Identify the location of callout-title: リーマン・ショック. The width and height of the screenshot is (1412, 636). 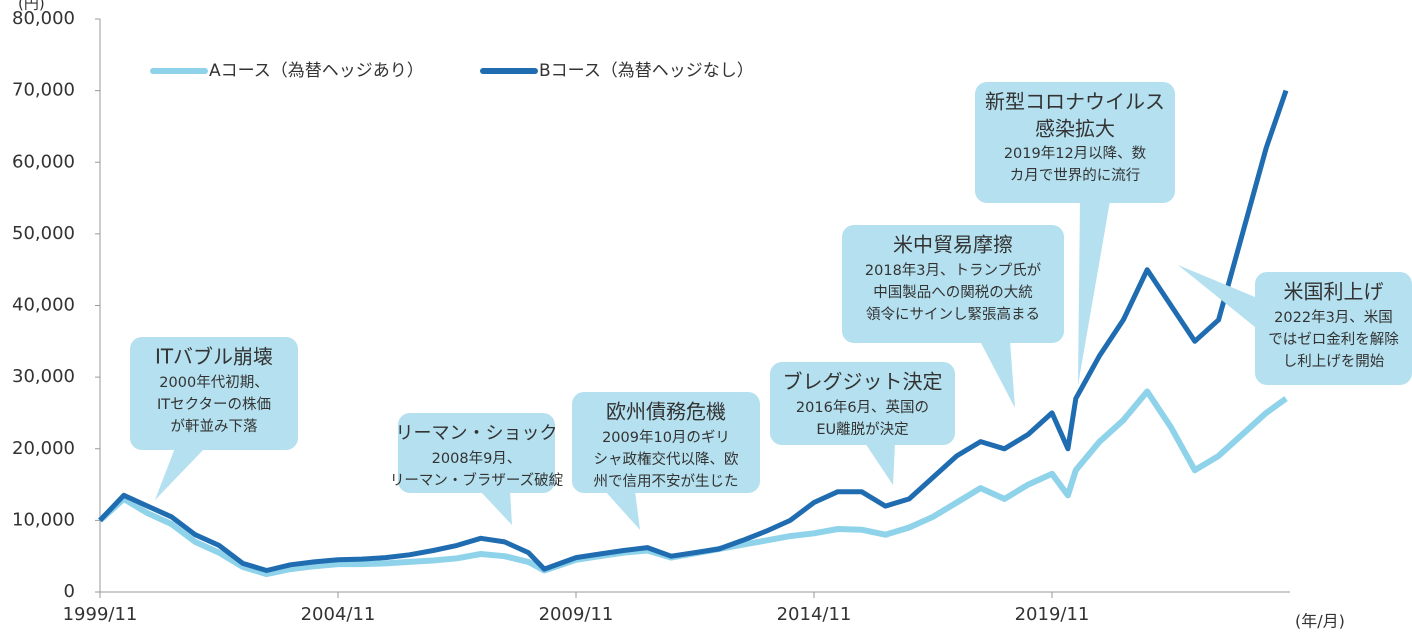
(477, 433).